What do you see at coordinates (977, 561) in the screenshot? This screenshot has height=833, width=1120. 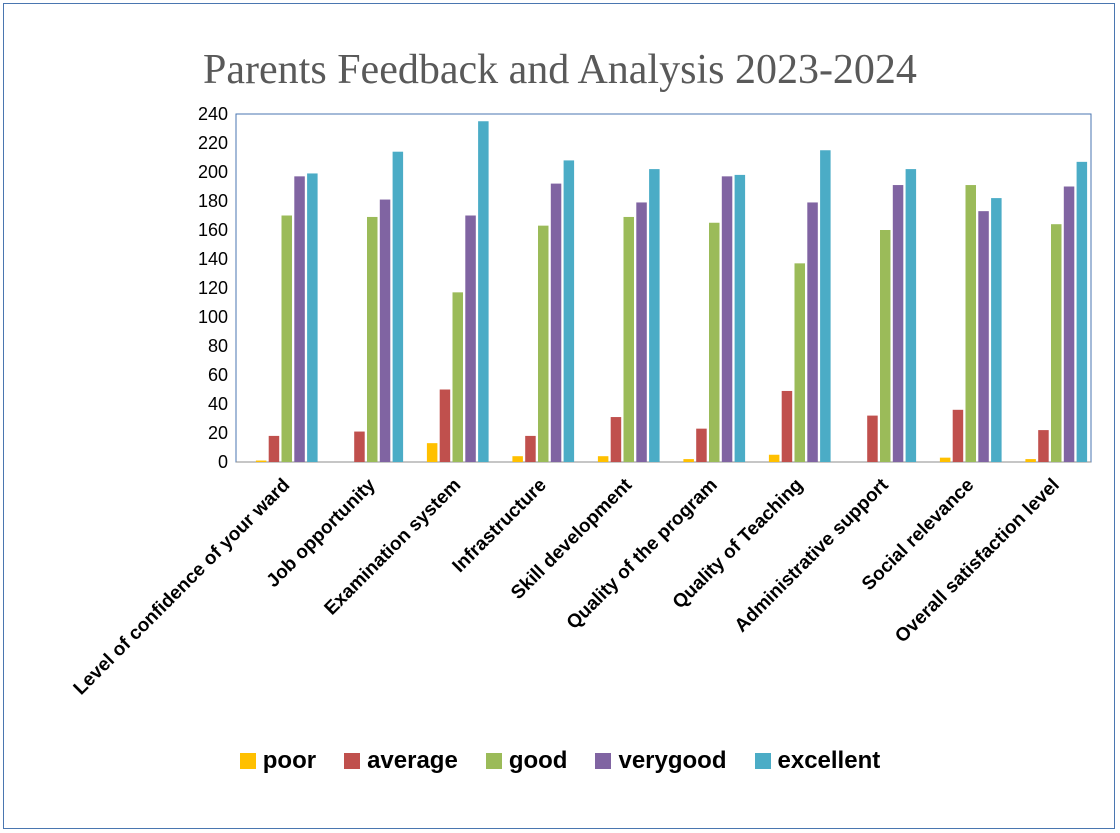 I see `category-label: Overall satisfaction level` at bounding box center [977, 561].